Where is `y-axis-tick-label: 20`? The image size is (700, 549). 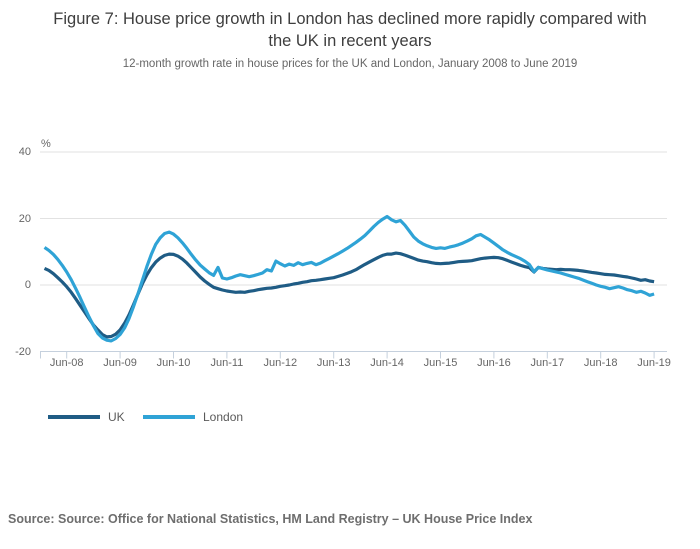 y-axis-tick-label: 20 is located at coordinates (24, 218).